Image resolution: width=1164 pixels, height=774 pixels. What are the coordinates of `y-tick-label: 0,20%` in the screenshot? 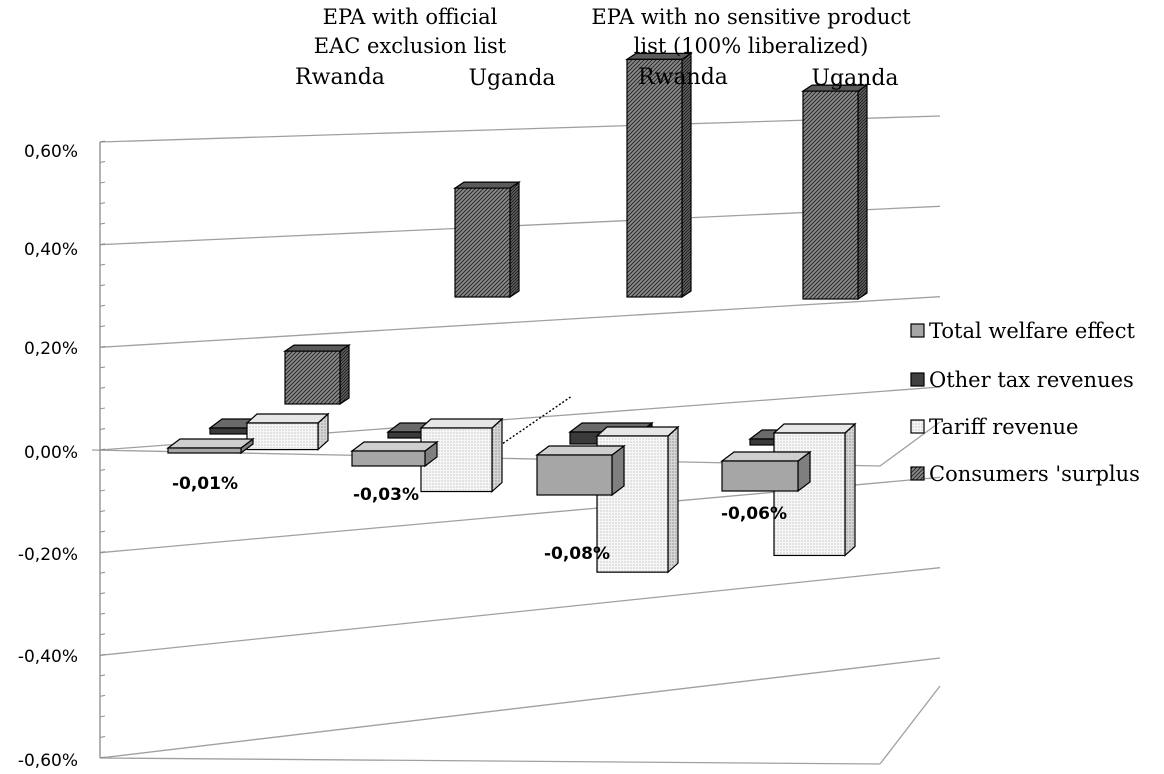 It's located at (51, 349).